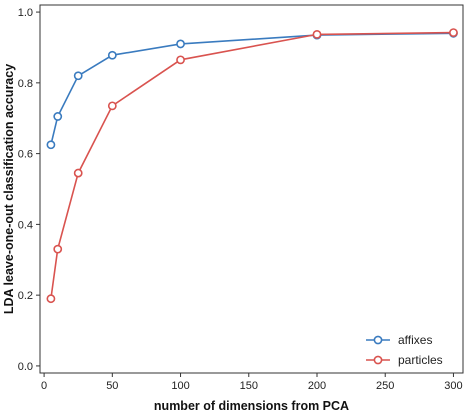  I want to click on y-axis: 0.0 0.2 0.4 0.6 0.8 1.0, so click(29, 190).